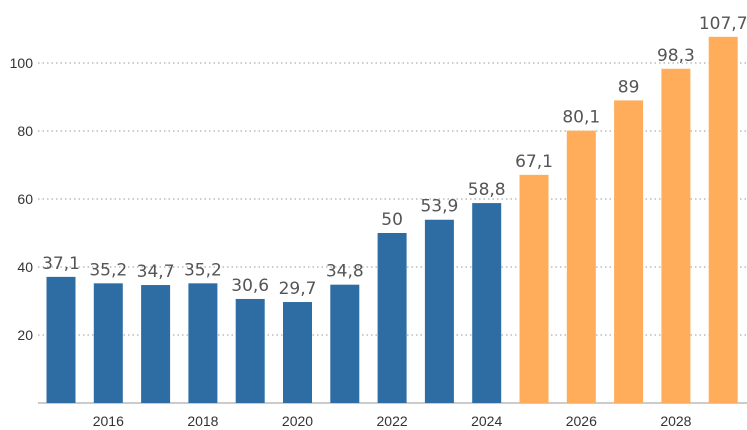 This screenshot has width=747, height=430. Describe the element at coordinates (487, 303) in the screenshot. I see `bar-2024` at that location.